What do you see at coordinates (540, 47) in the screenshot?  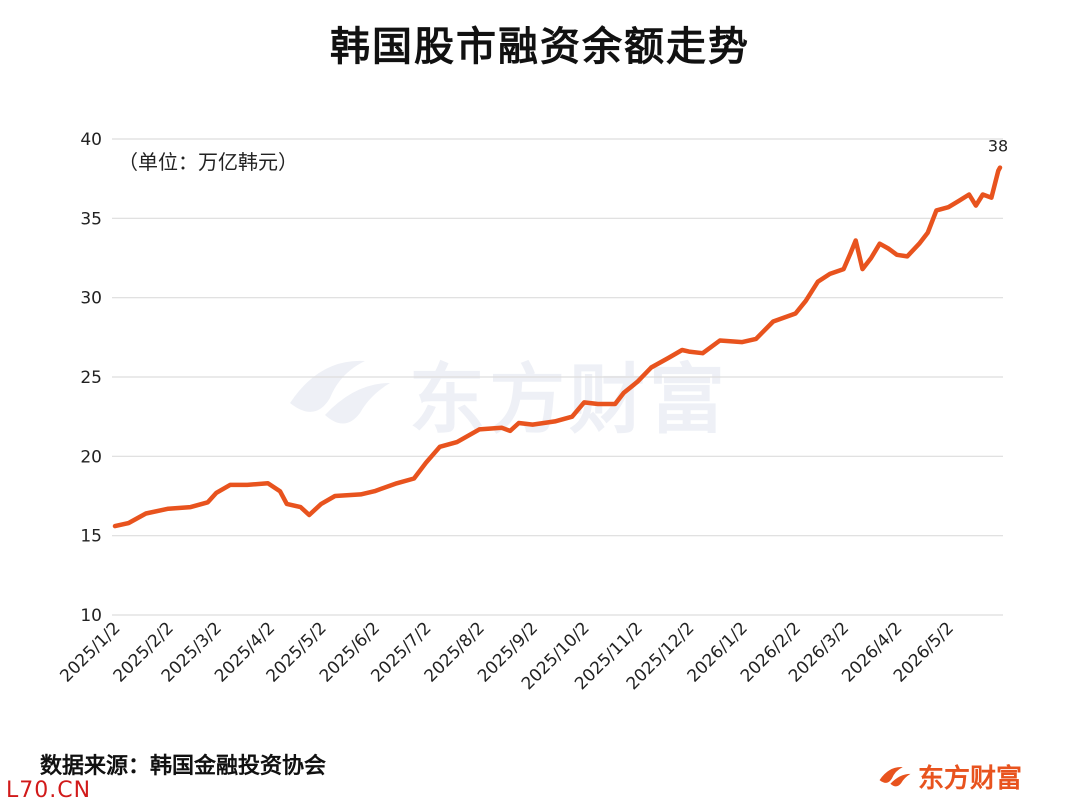 I see `chart-title: 韩国股市融资余额走势` at bounding box center [540, 47].